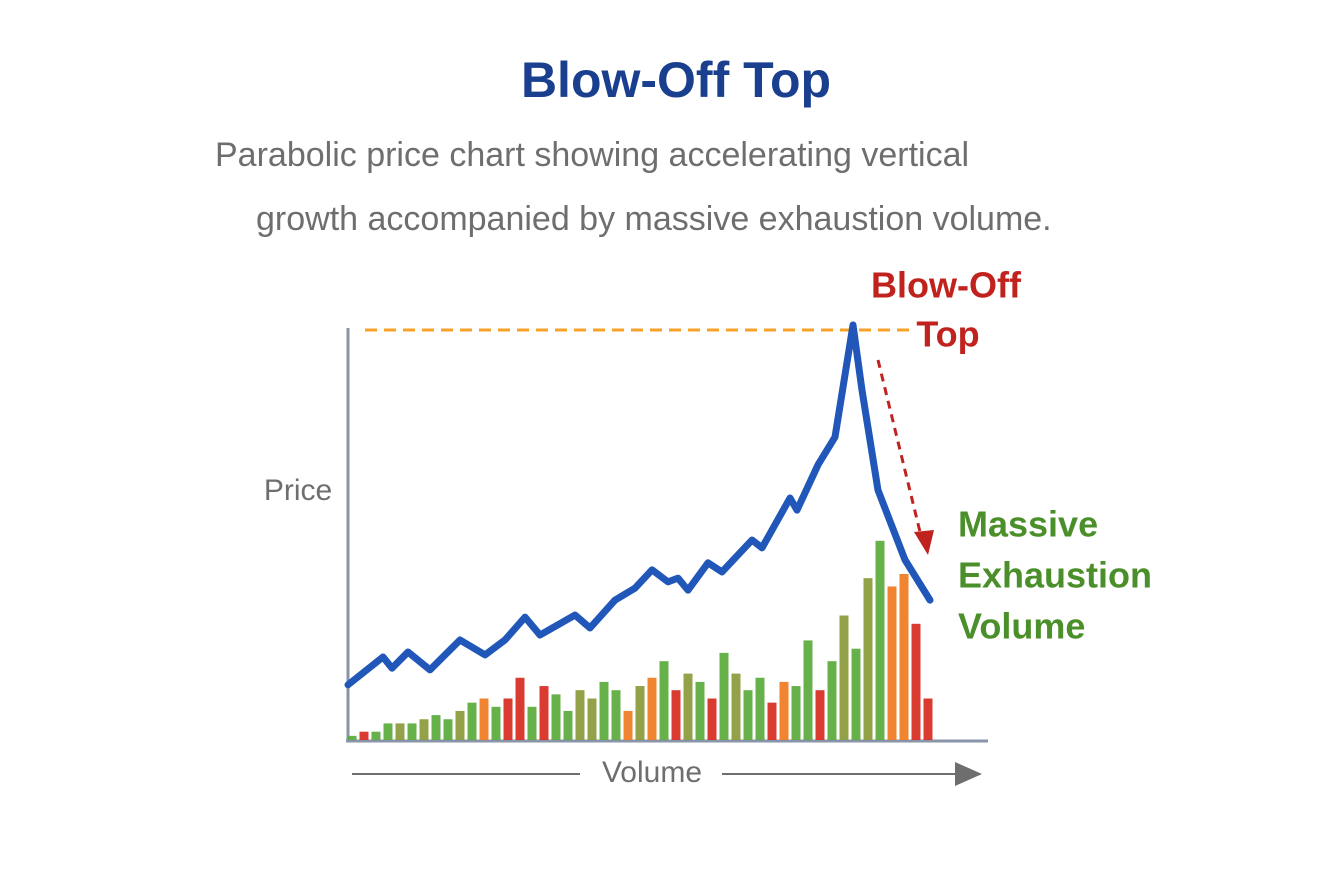  What do you see at coordinates (652, 772) in the screenshot?
I see `x-axis-label: Volume` at bounding box center [652, 772].